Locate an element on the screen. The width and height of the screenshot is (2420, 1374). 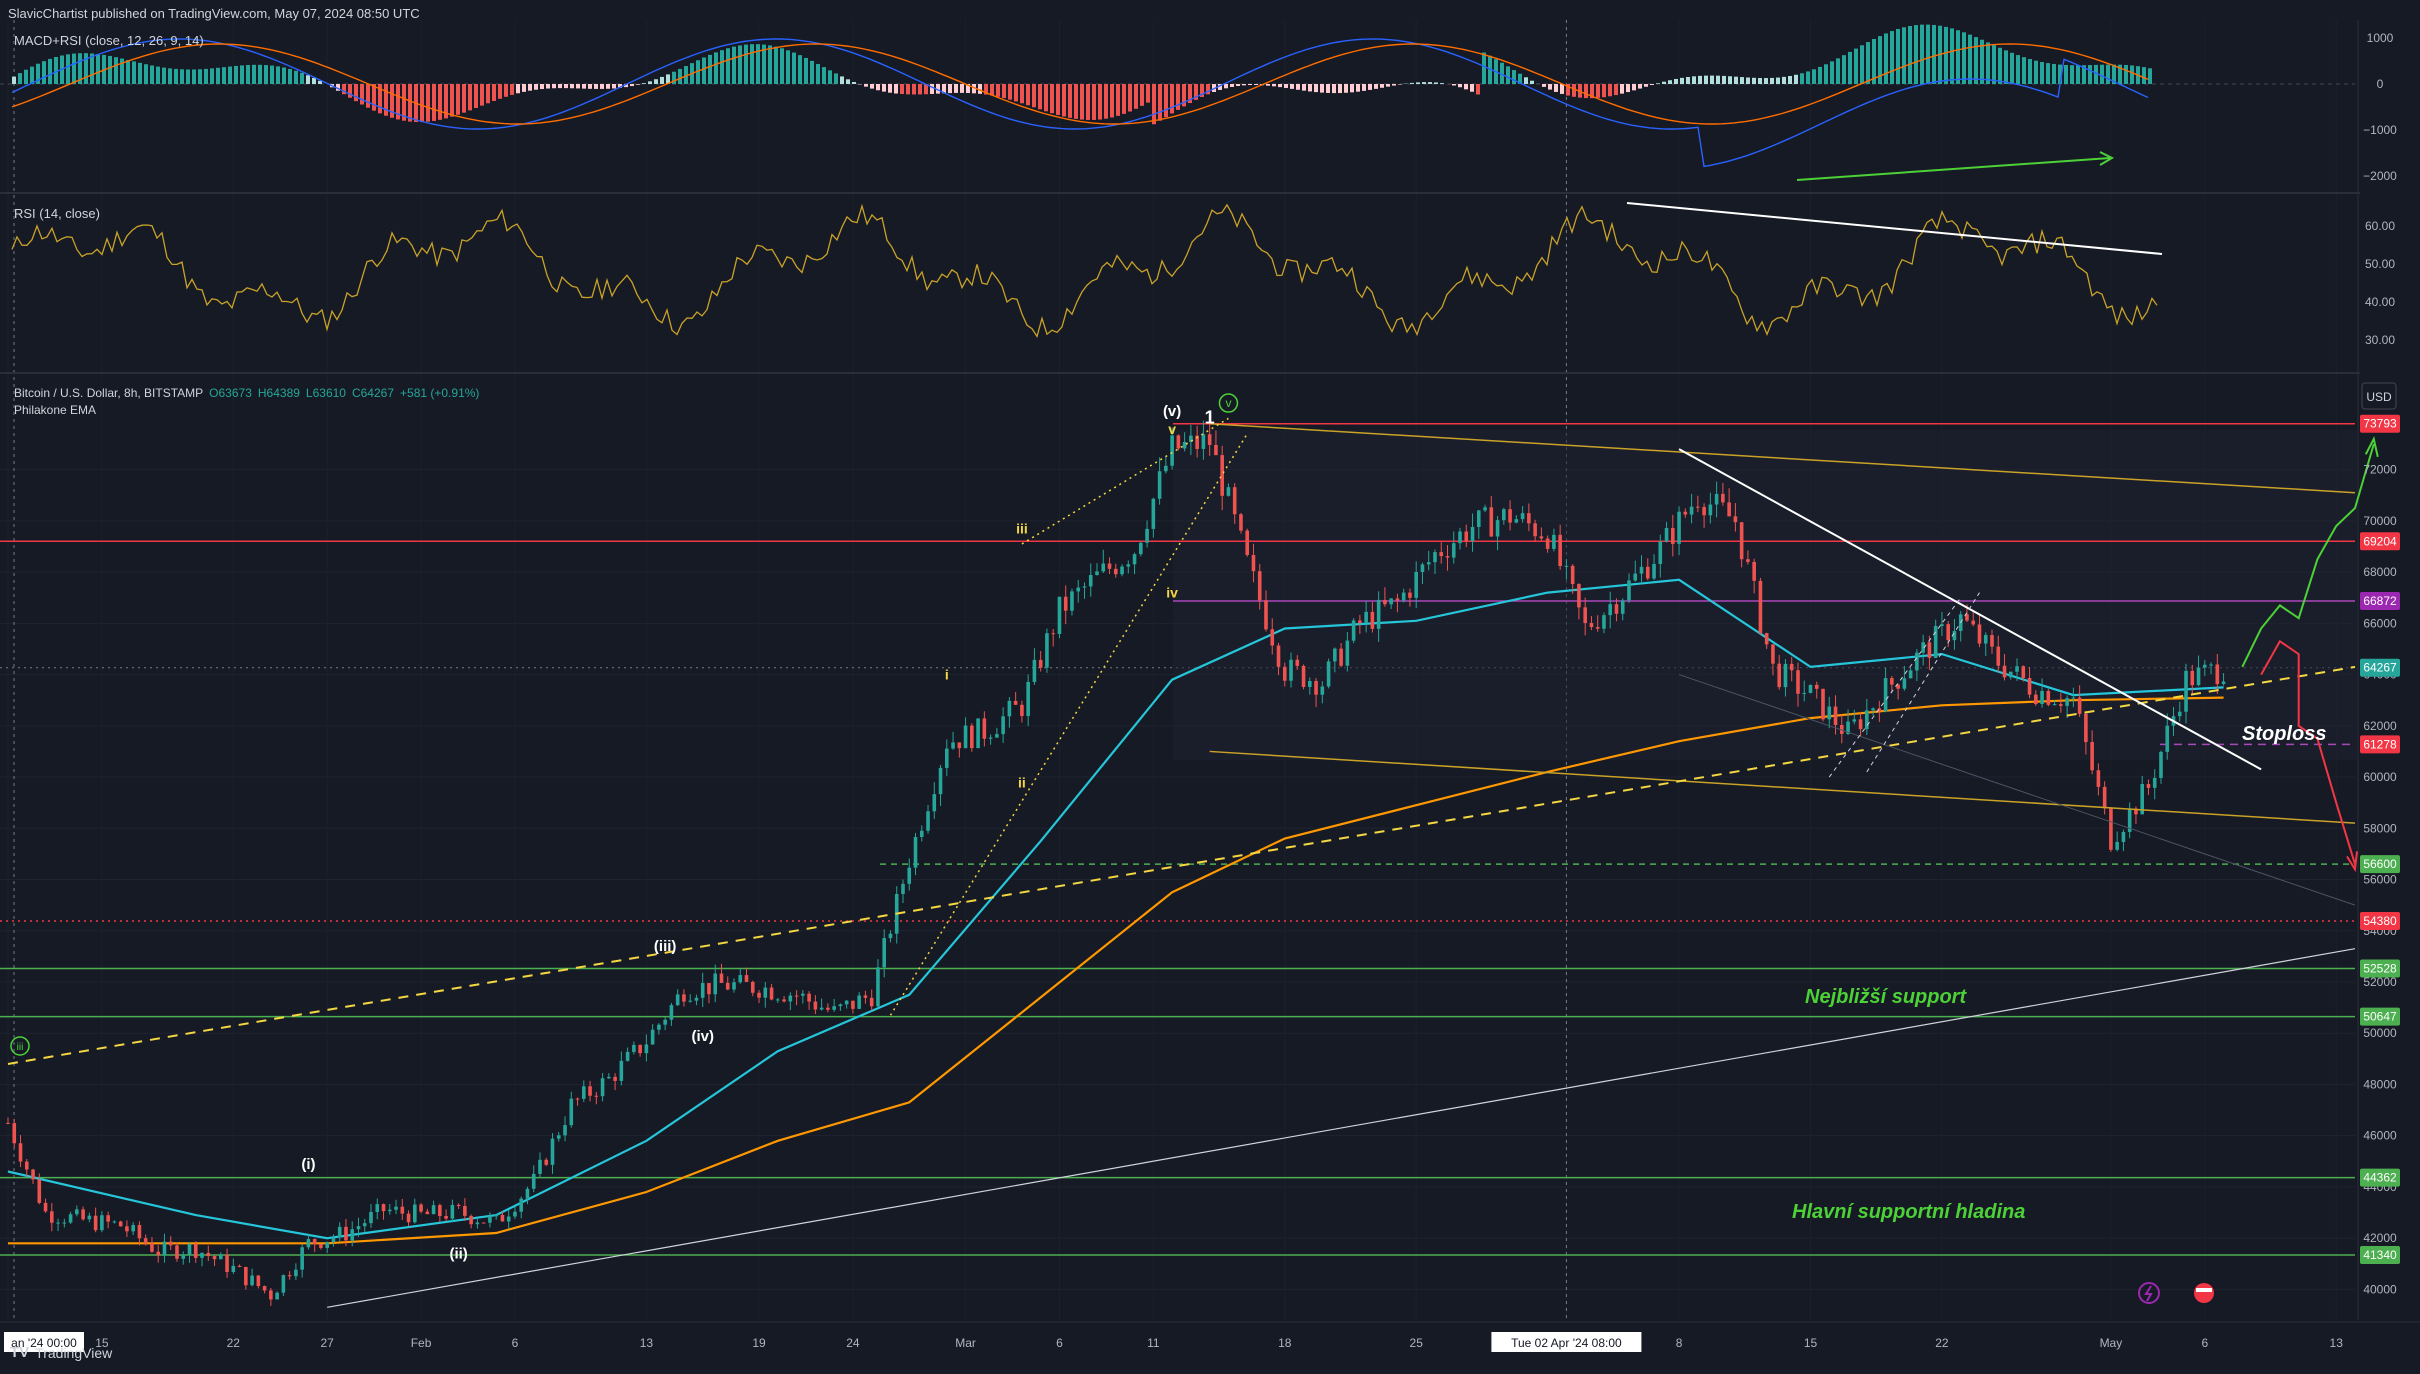
time-tick-label: 6 is located at coordinates (1059, 1343).